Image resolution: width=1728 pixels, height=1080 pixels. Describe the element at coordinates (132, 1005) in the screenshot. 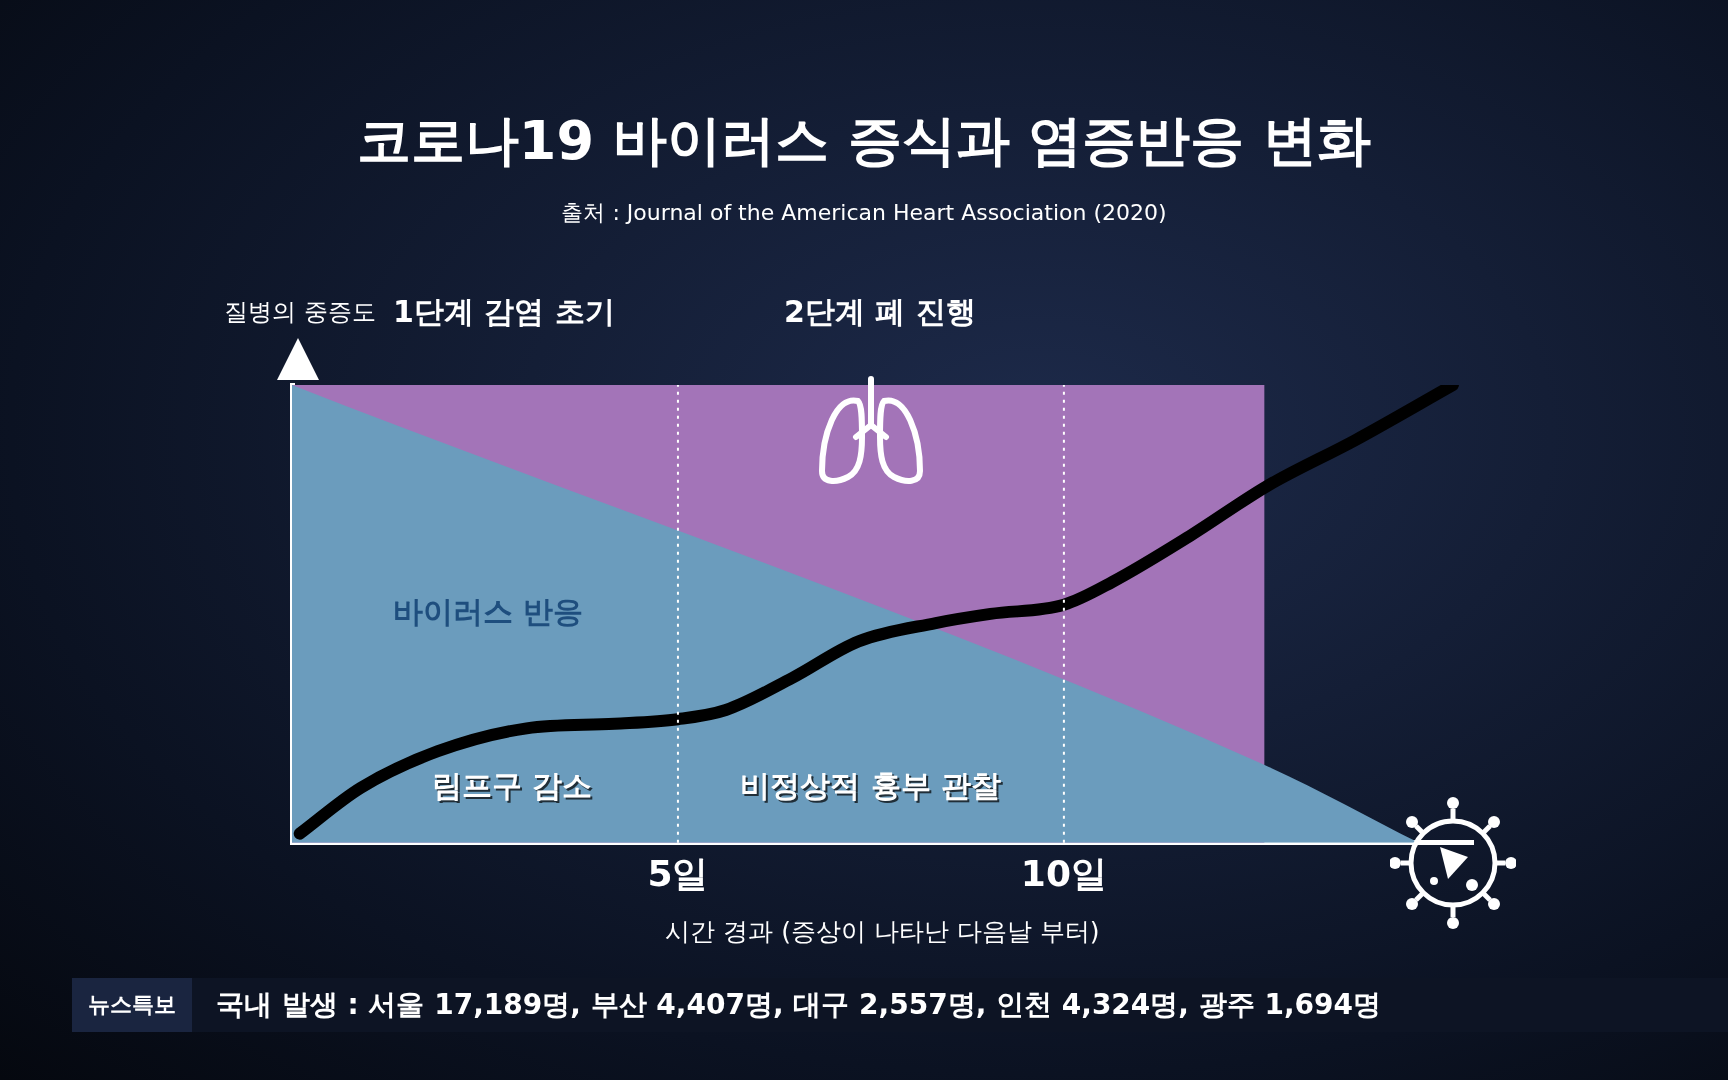

I see `text: 뉴스특보` at that location.